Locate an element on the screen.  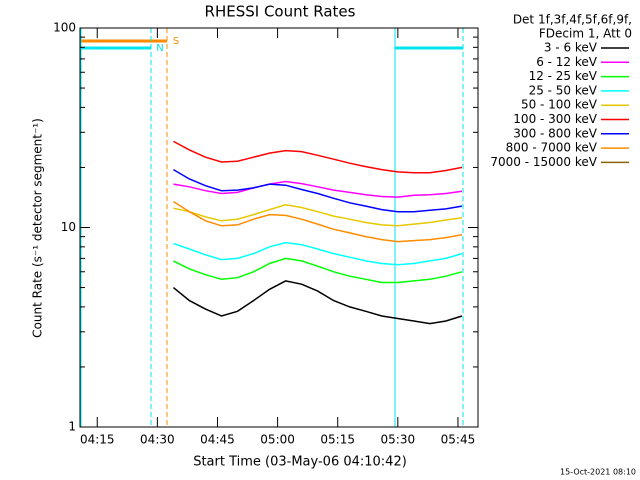
y-tick-label: 100 is located at coordinates (64, 28).